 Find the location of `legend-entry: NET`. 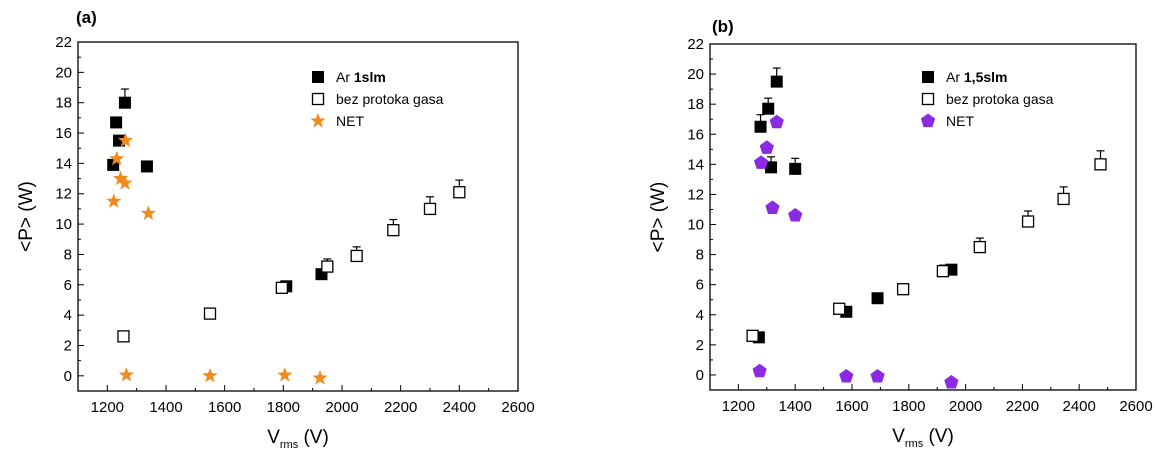

legend-entry: NET is located at coordinates (960, 121).